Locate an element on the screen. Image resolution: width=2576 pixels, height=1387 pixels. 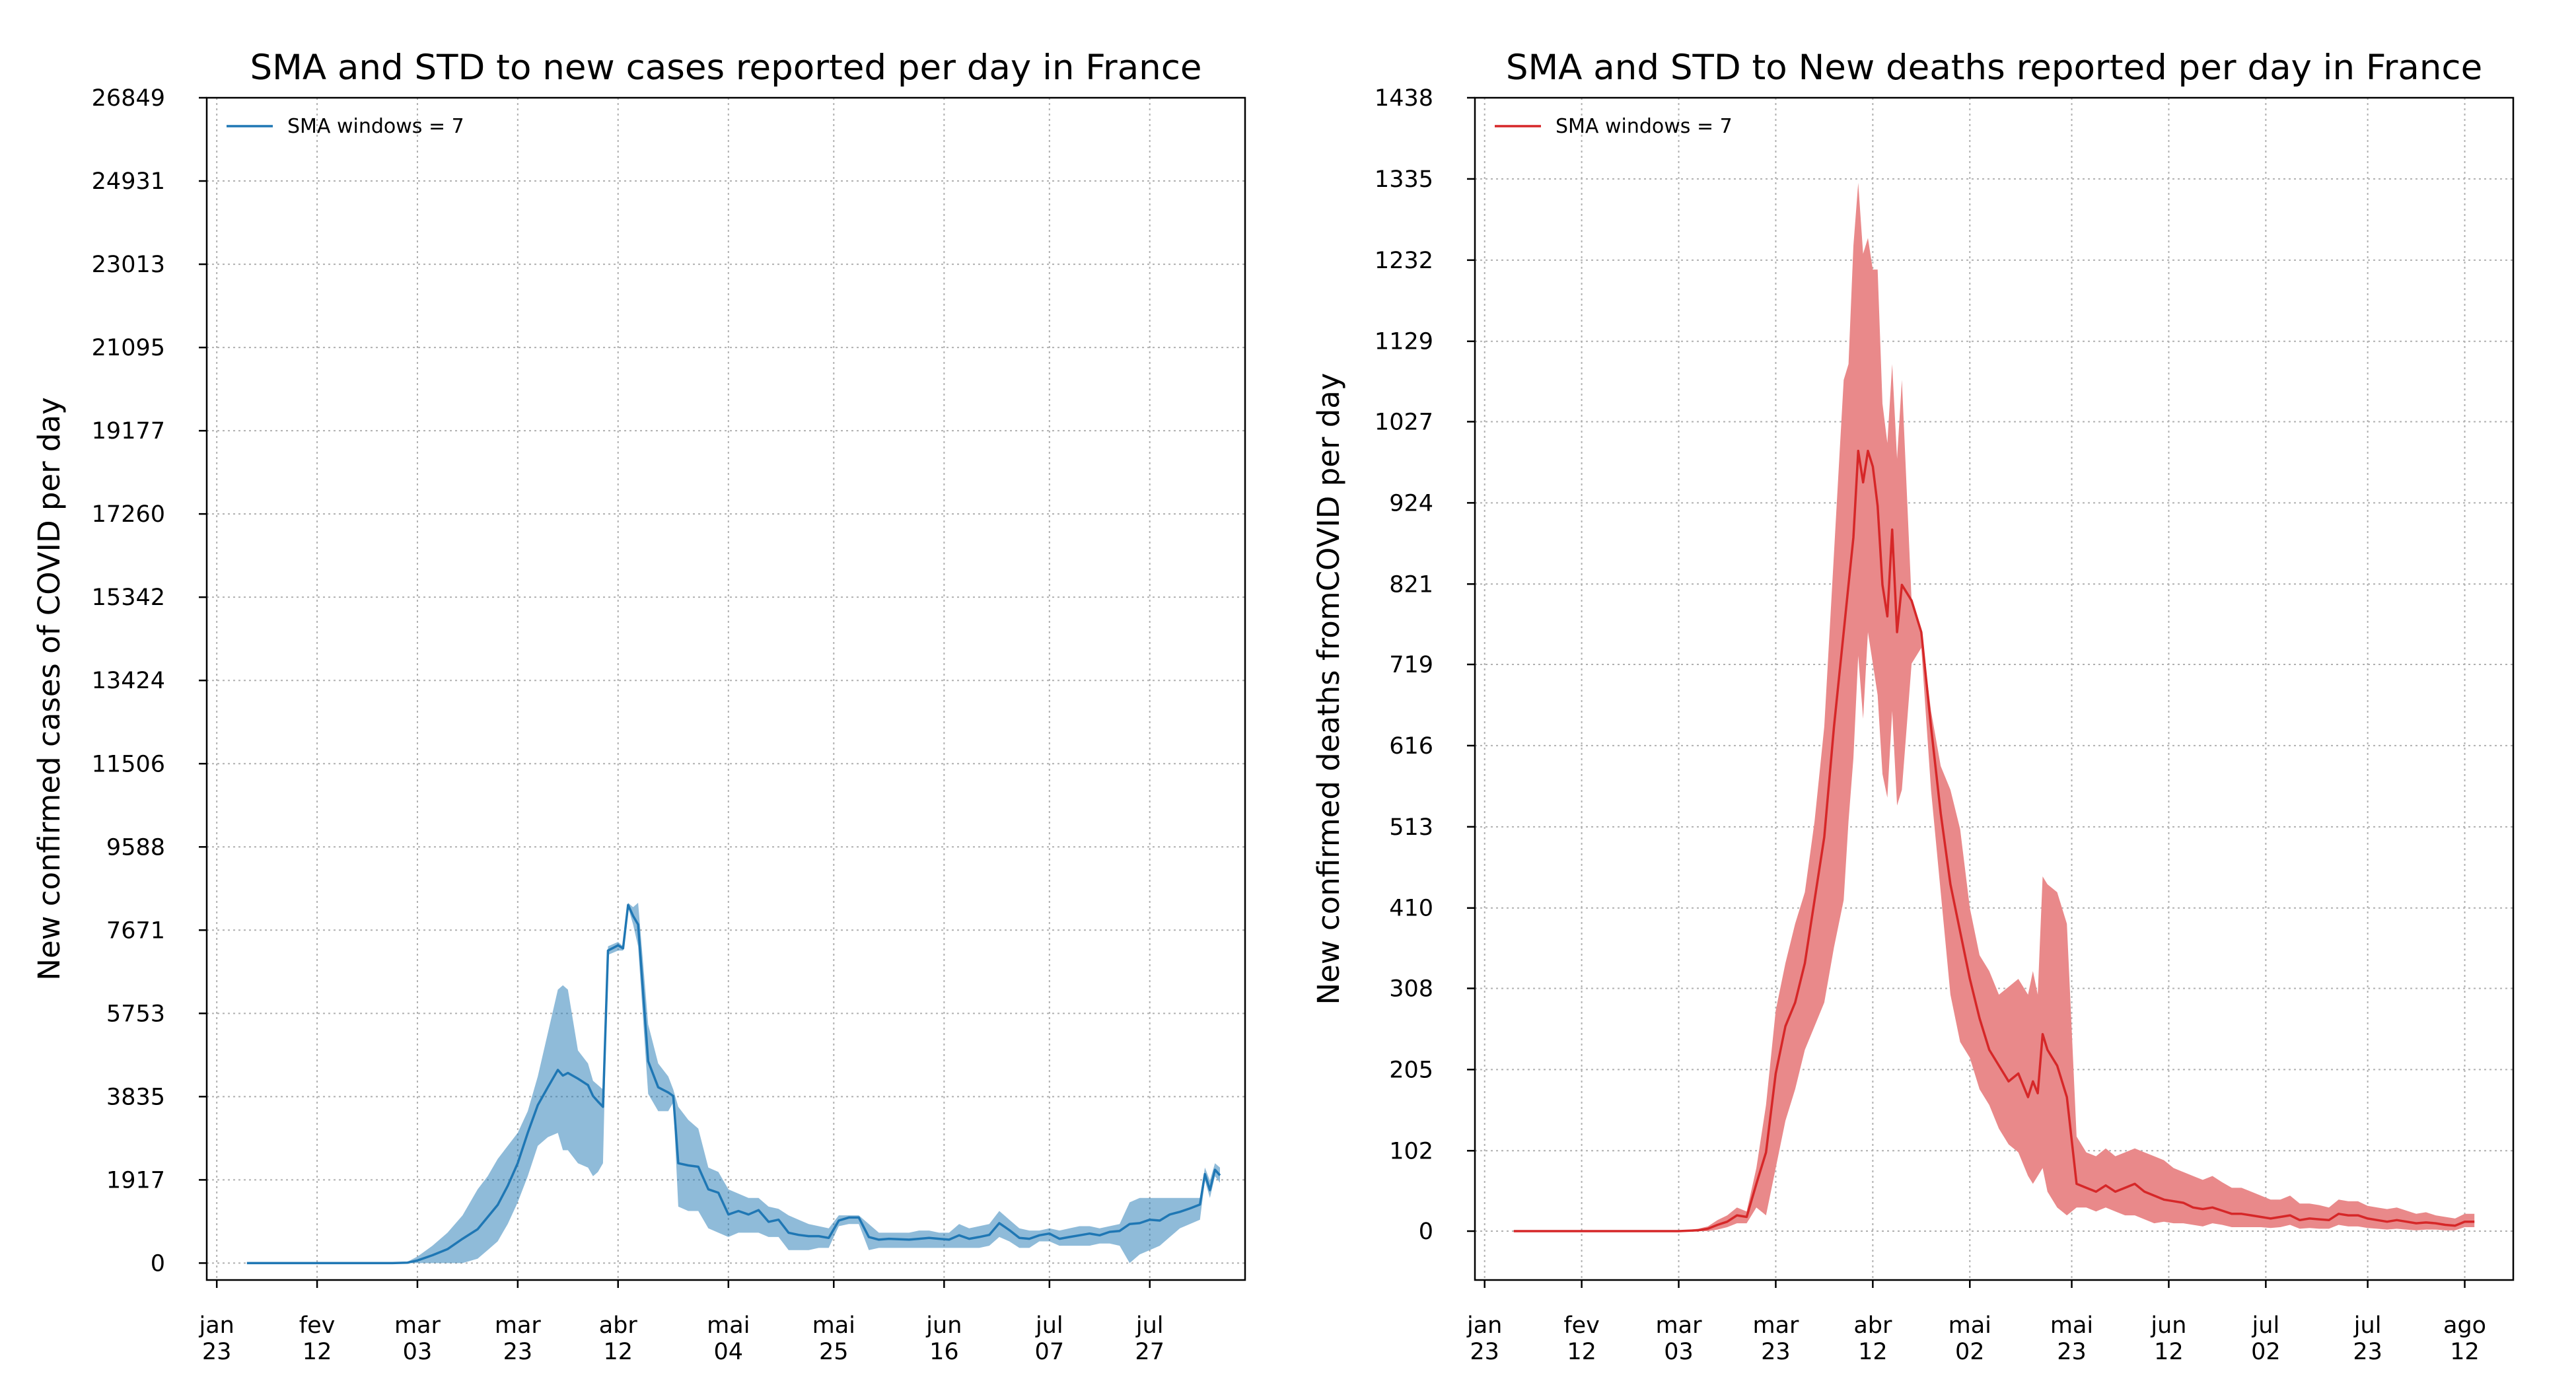
y-tick-label: 17260 is located at coordinates (129, 514).